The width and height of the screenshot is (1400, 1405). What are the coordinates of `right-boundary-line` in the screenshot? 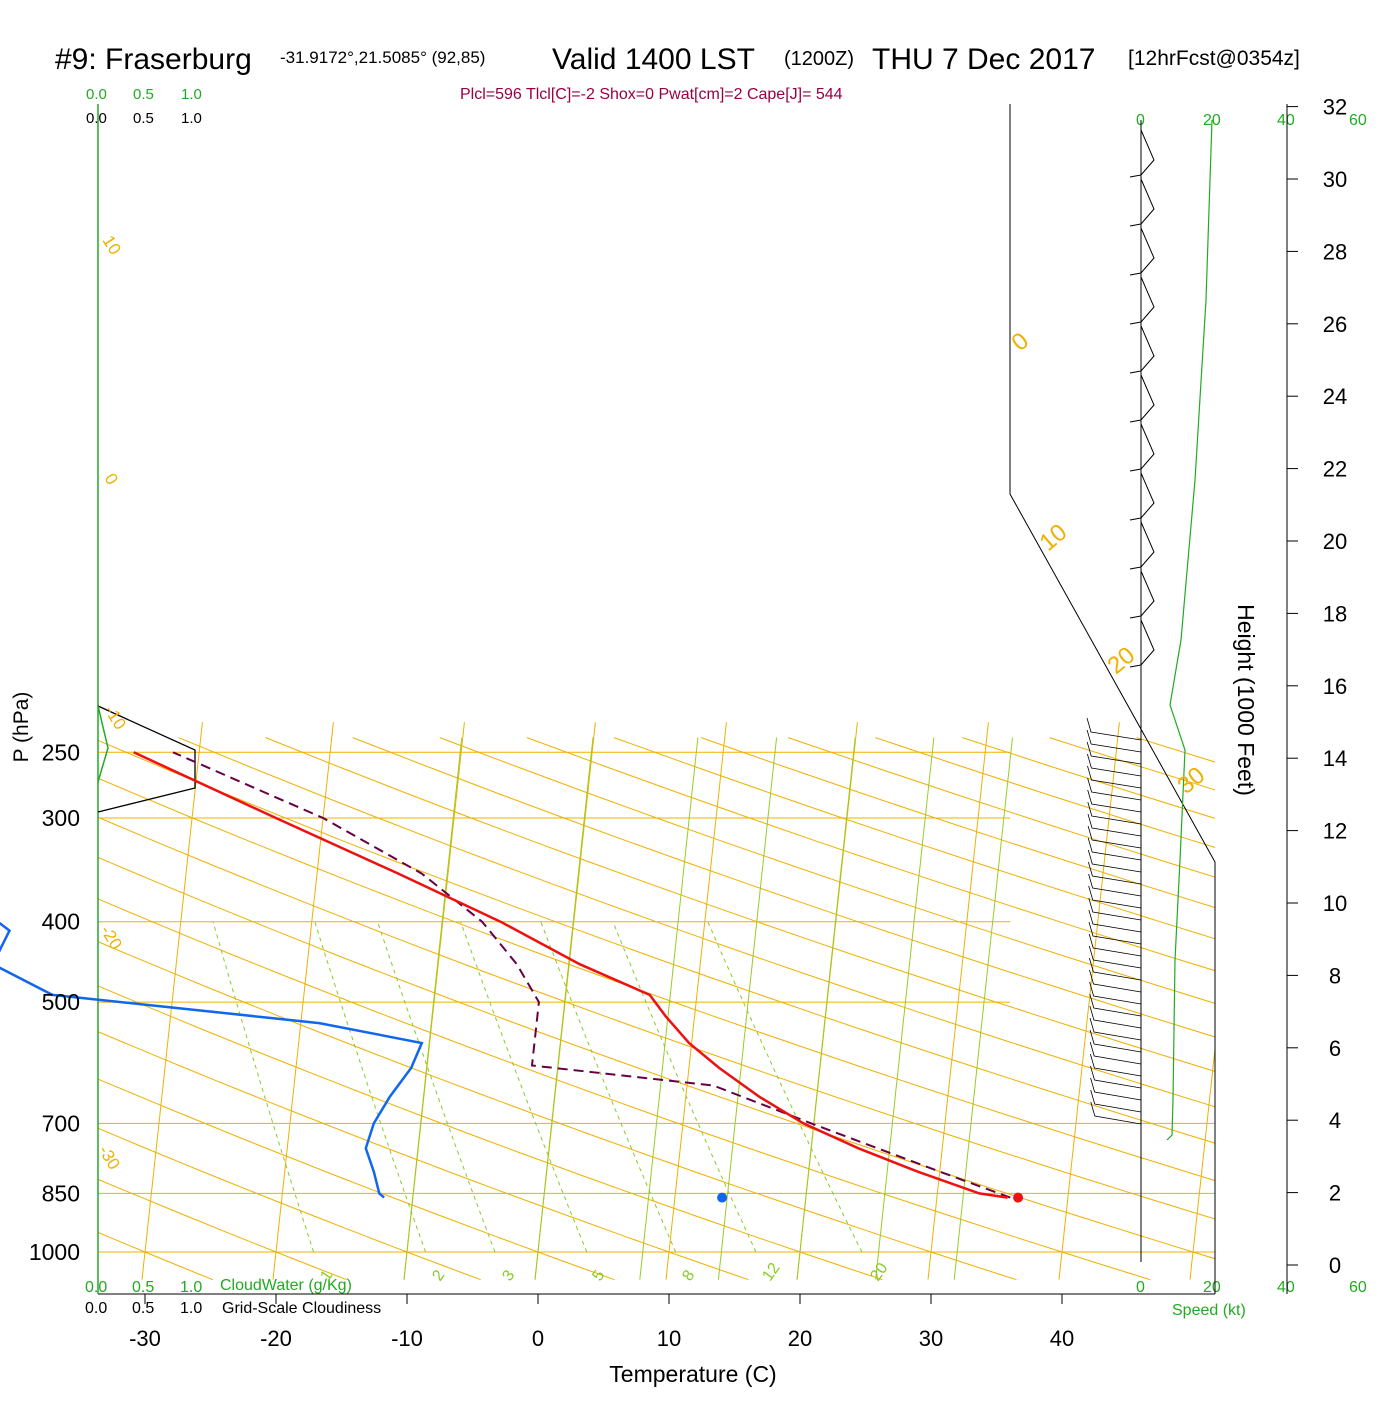 It's located at (1112, 699).